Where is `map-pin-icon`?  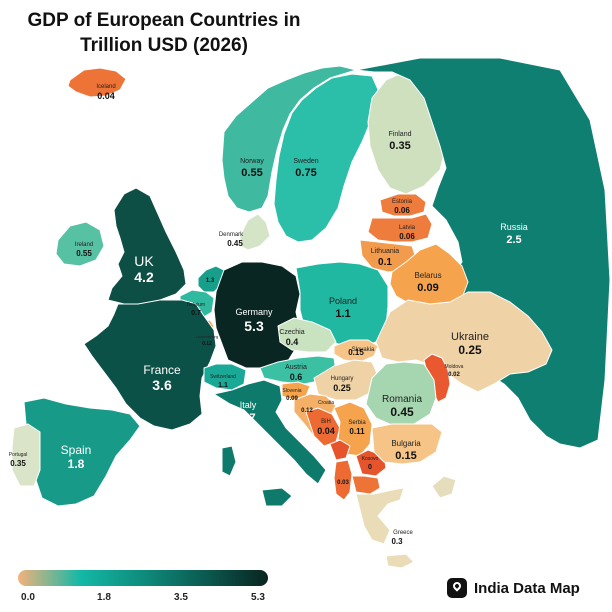 map-pin-icon is located at coordinates (457, 588).